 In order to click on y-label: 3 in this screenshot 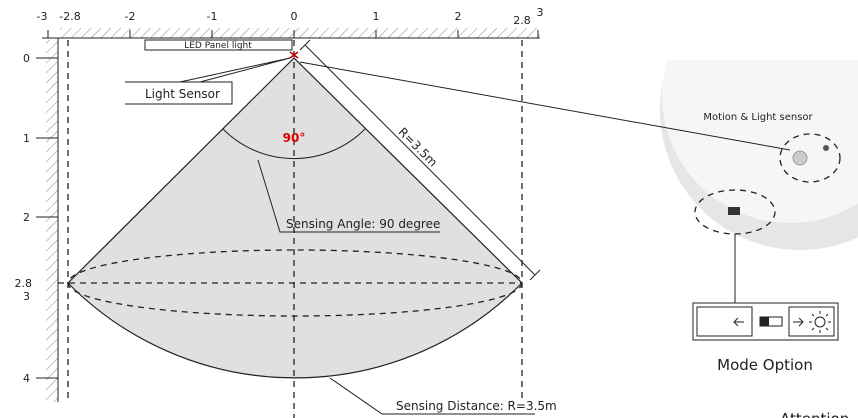, I will do `click(26, 296)`.